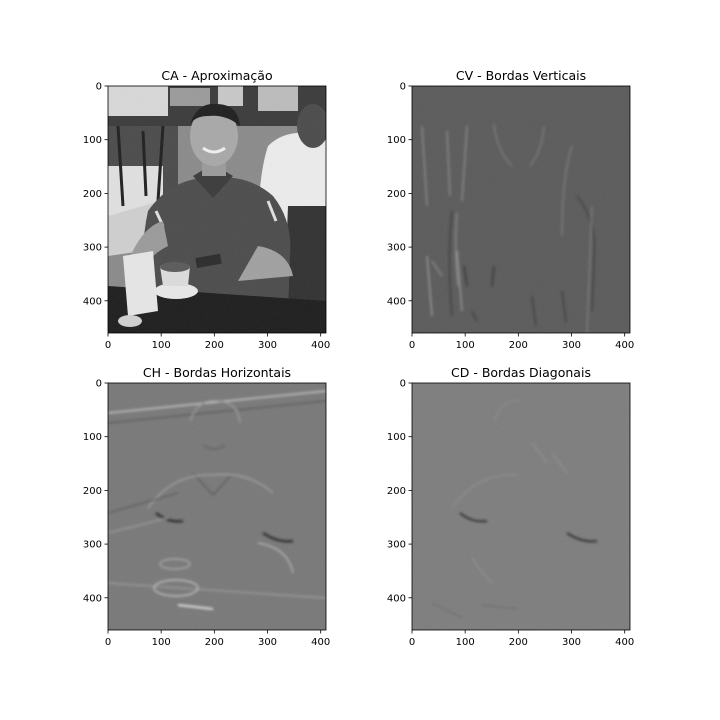 The image size is (720, 720). I want to click on subplot-title: CV - Bordas Verticais, so click(521, 75).